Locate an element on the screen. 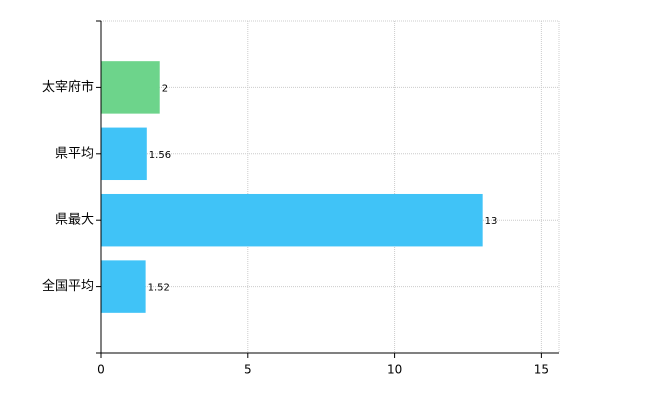 The width and height of the screenshot is (650, 400). y-tick-label: 全国平均 is located at coordinates (68, 286).